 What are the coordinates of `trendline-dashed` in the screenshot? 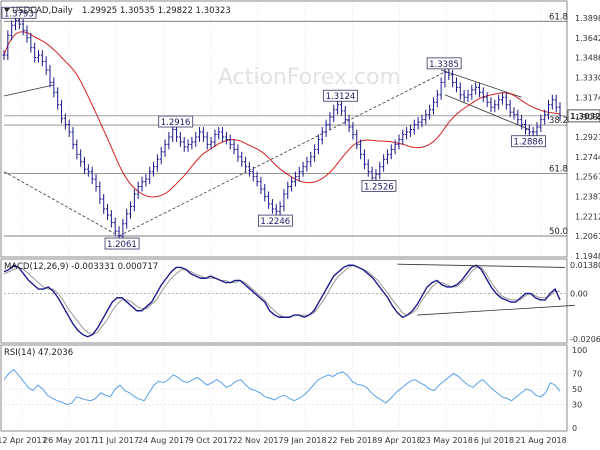 It's located at (61, 204).